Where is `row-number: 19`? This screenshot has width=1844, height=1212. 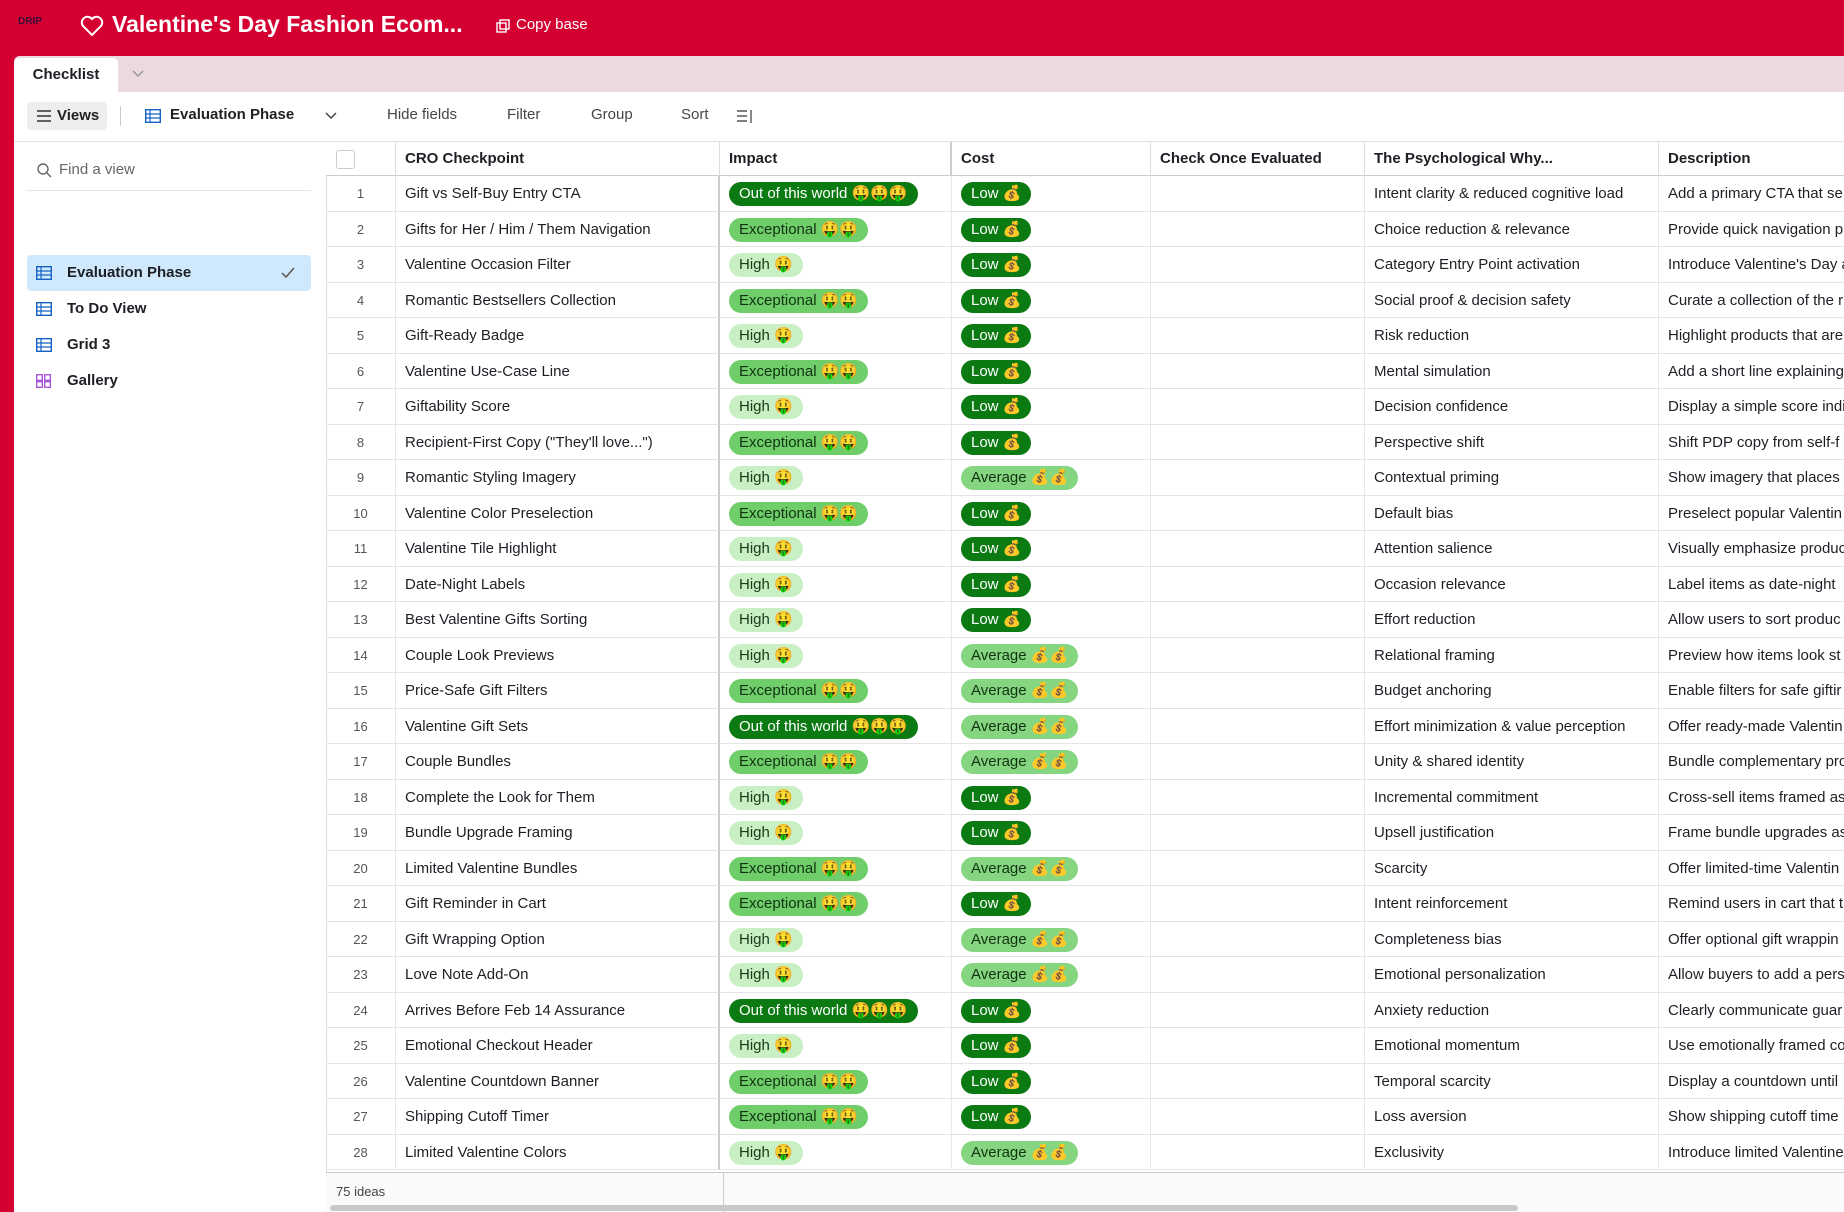
row-number: 19 is located at coordinates (361, 833).